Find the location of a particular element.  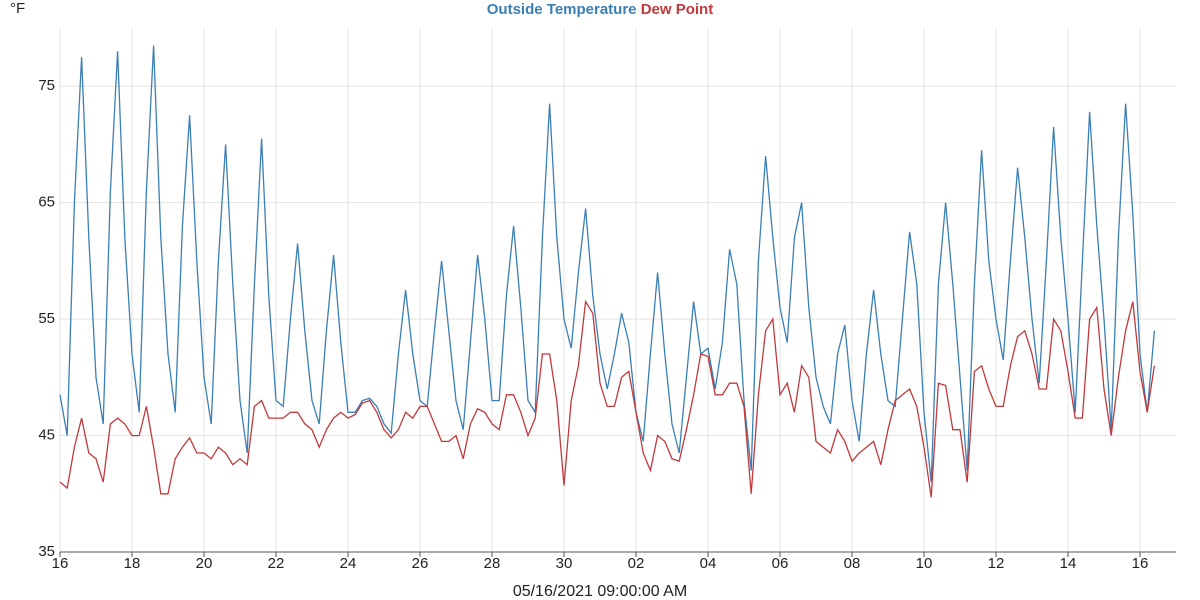

x-tick-label: 20 is located at coordinates (204, 563).